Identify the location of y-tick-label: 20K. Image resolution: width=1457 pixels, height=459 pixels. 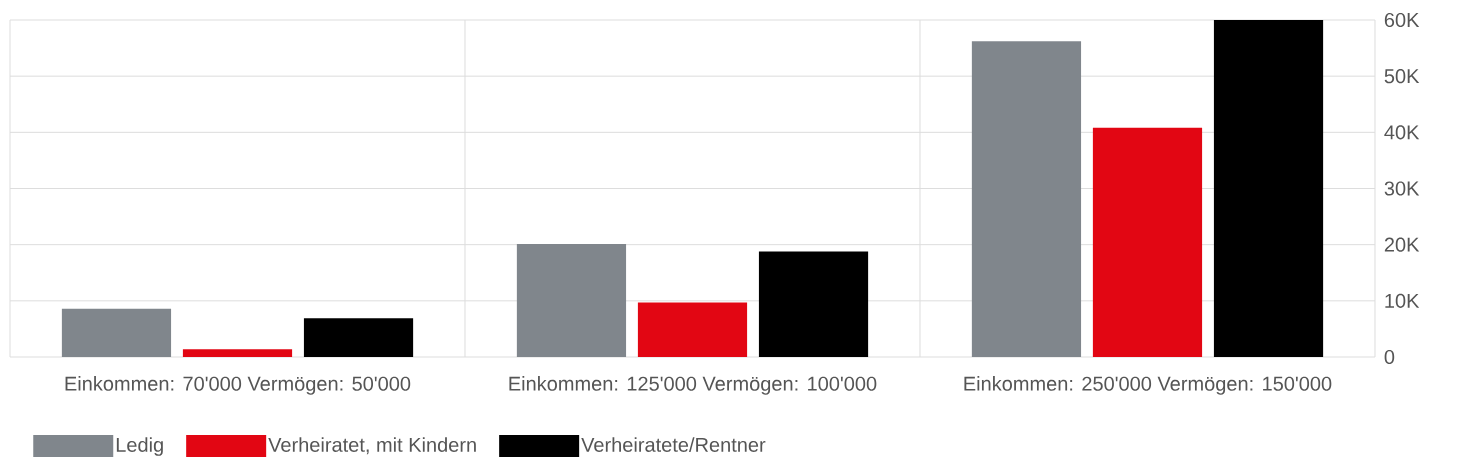
(1402, 244).